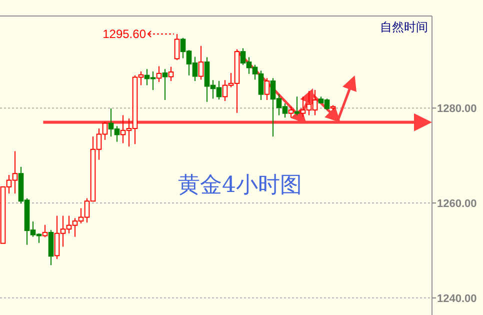  Describe the element at coordinates (457, 298) in the screenshot. I see `y-tick-label: 1240.00` at that location.